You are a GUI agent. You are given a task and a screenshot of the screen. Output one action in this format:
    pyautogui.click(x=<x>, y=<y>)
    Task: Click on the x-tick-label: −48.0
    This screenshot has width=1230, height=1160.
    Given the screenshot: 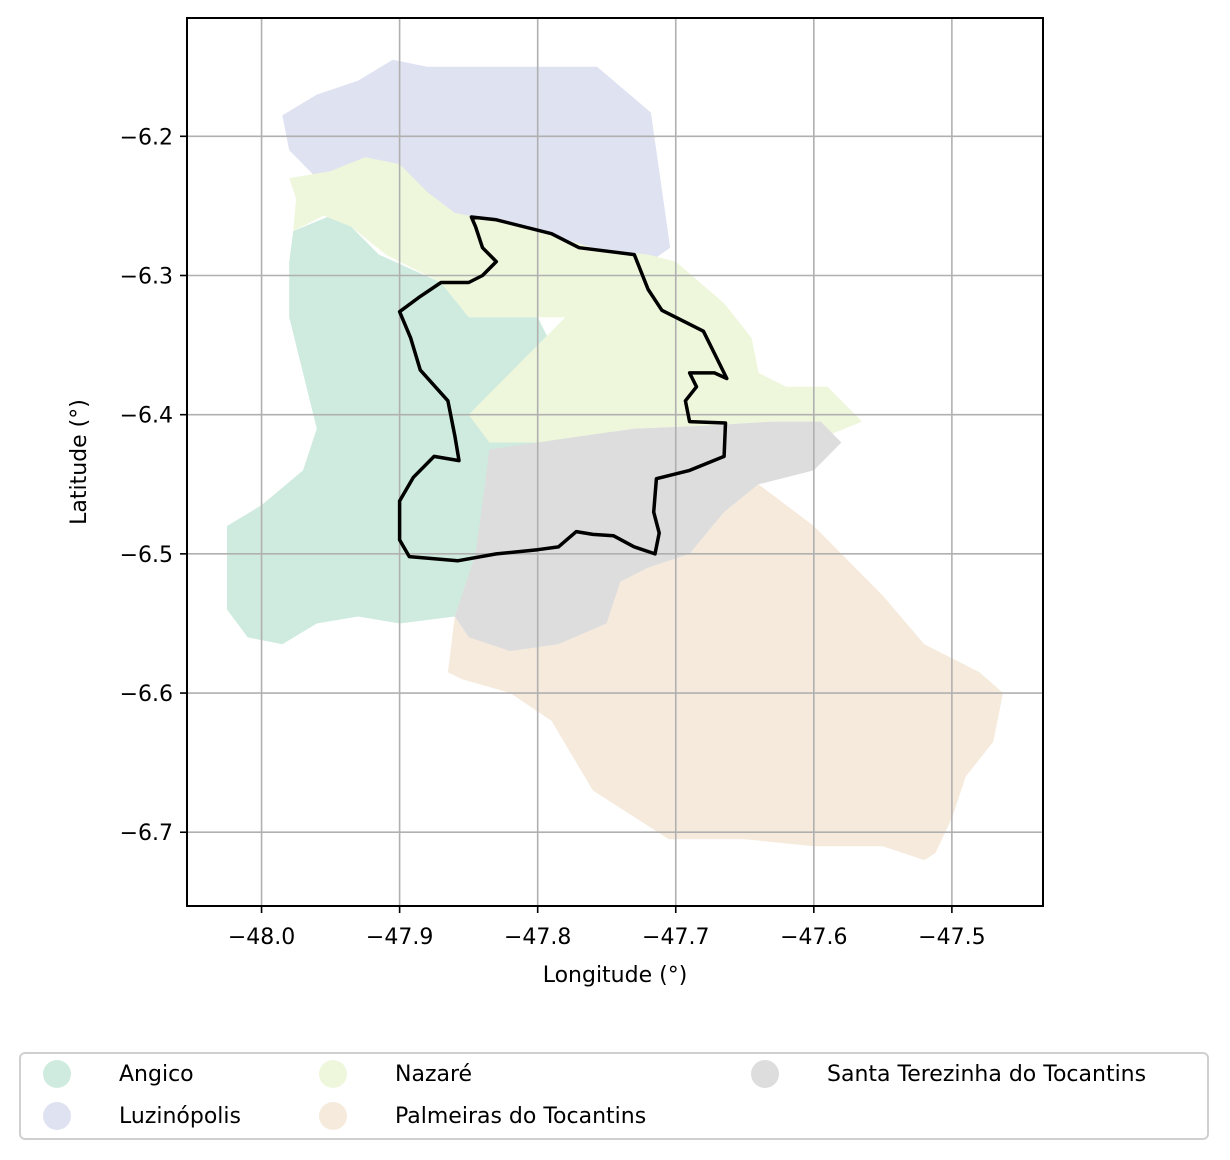 What is the action you would take?
    pyautogui.click(x=261, y=937)
    